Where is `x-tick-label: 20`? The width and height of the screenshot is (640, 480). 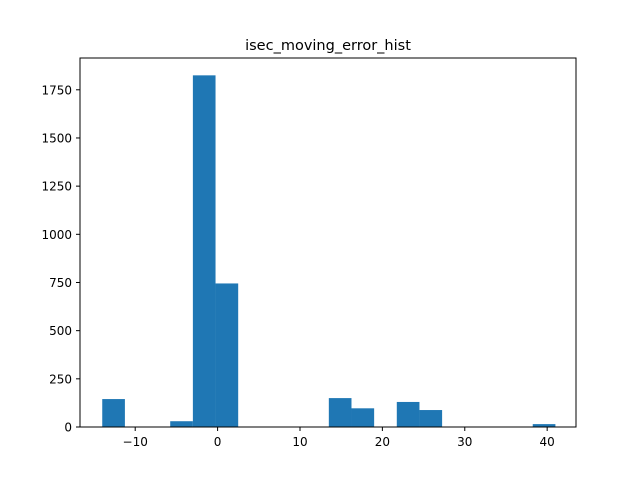 x-tick-label: 20 is located at coordinates (382, 442).